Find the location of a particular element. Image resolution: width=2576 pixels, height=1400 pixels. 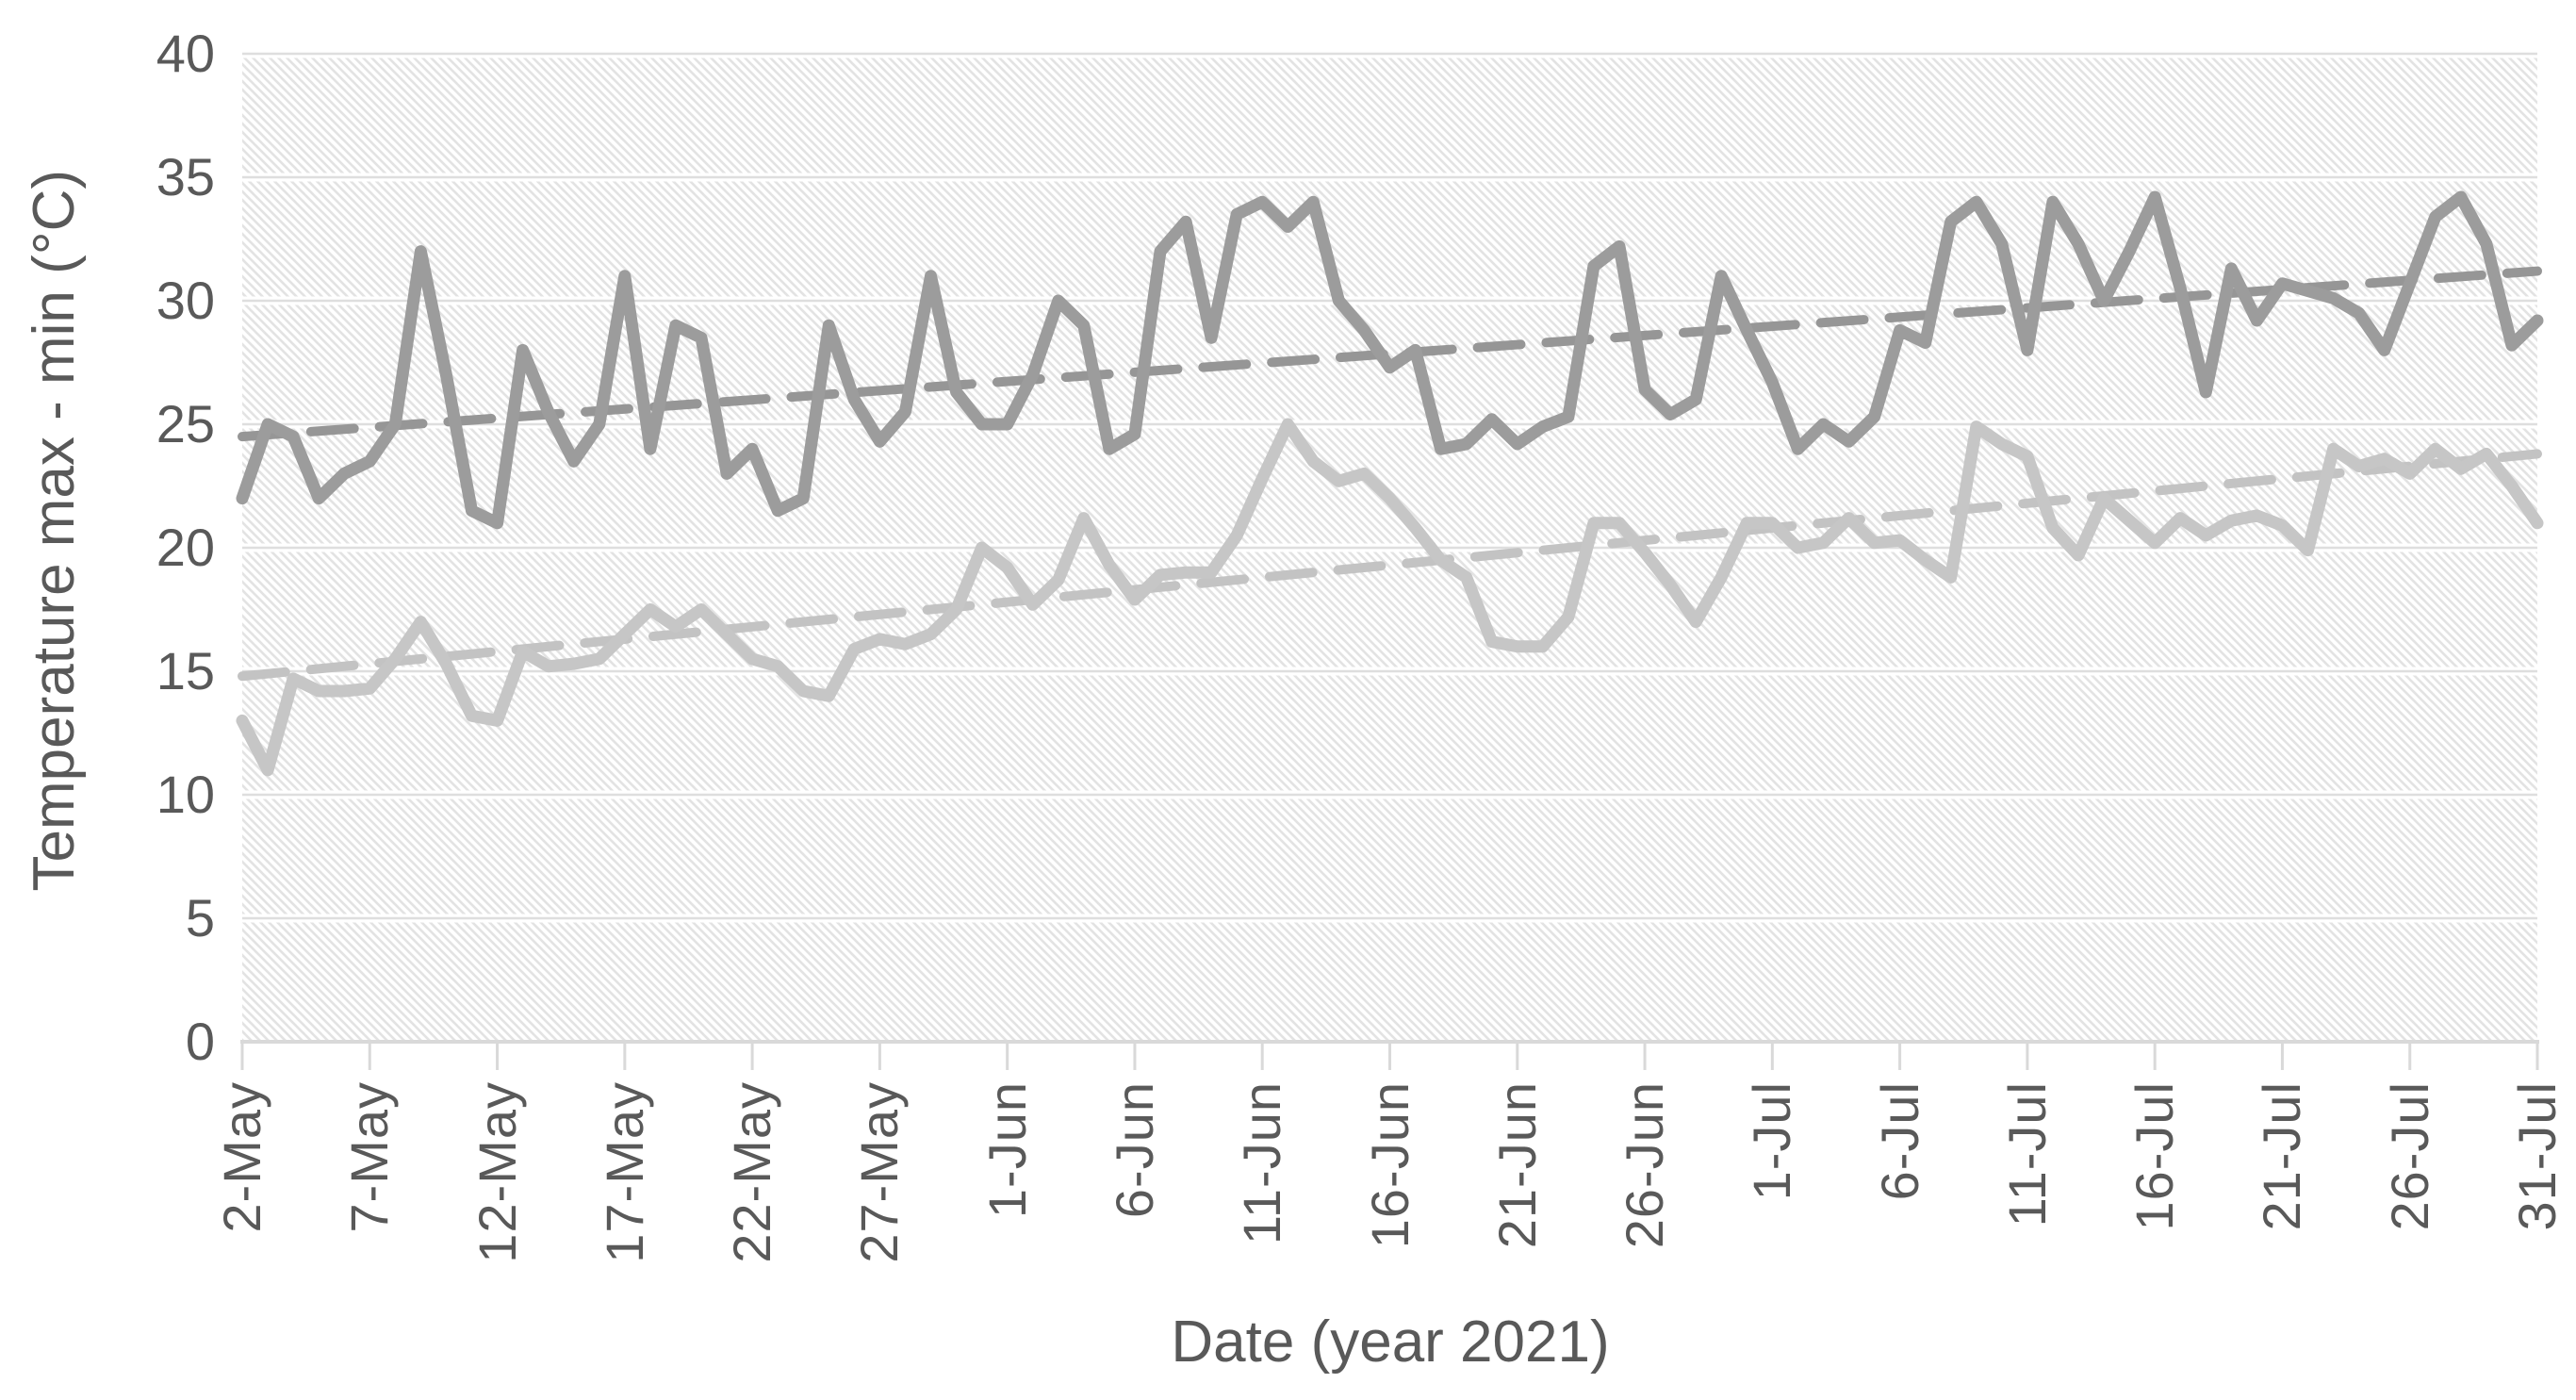

x-tick-label: 2-May is located at coordinates (241, 1157).